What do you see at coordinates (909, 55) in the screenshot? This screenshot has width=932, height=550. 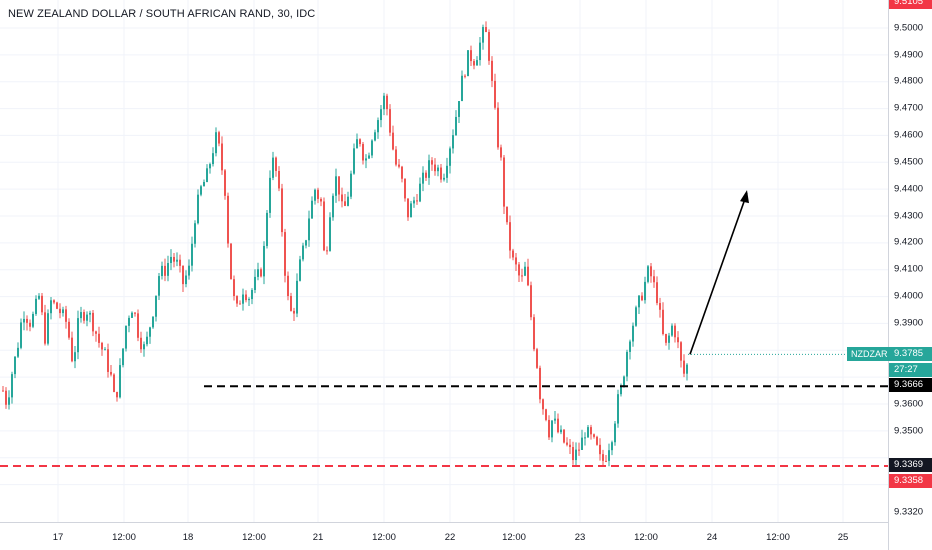 I see `price-tick: 9.4900` at bounding box center [909, 55].